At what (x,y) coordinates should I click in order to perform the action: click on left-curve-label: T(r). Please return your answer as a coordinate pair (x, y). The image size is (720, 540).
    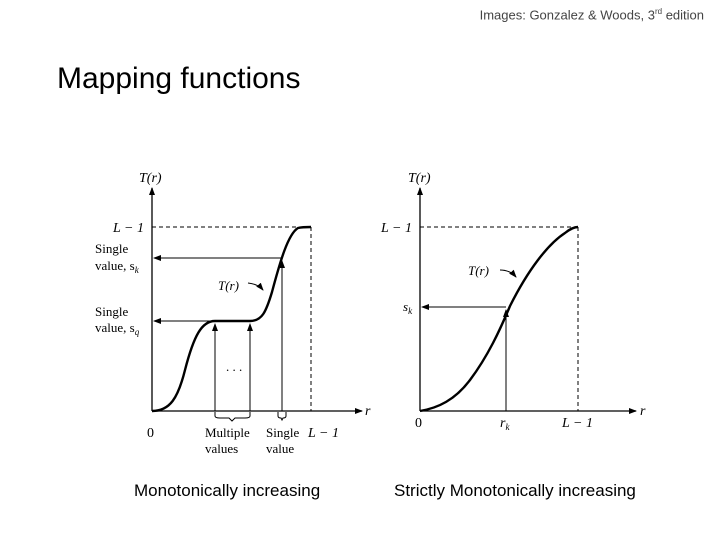
    Looking at the image, I should click on (228, 285).